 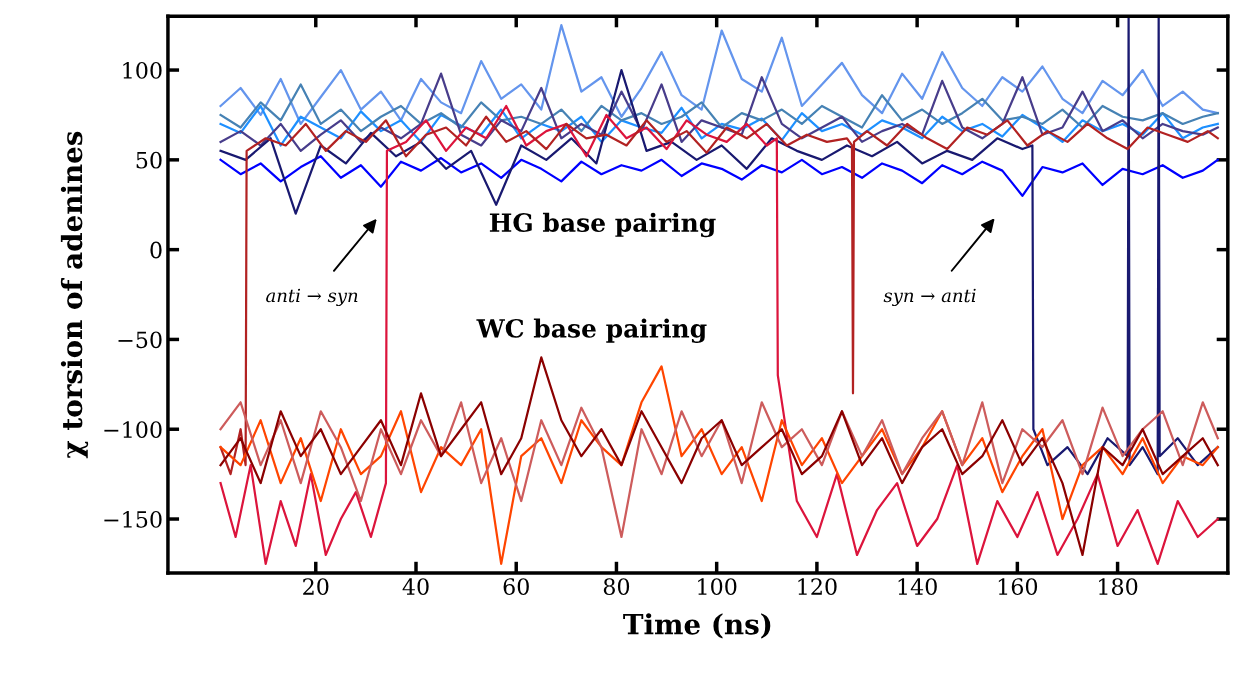 I want to click on x-tick-label: 20, so click(x=316, y=586).